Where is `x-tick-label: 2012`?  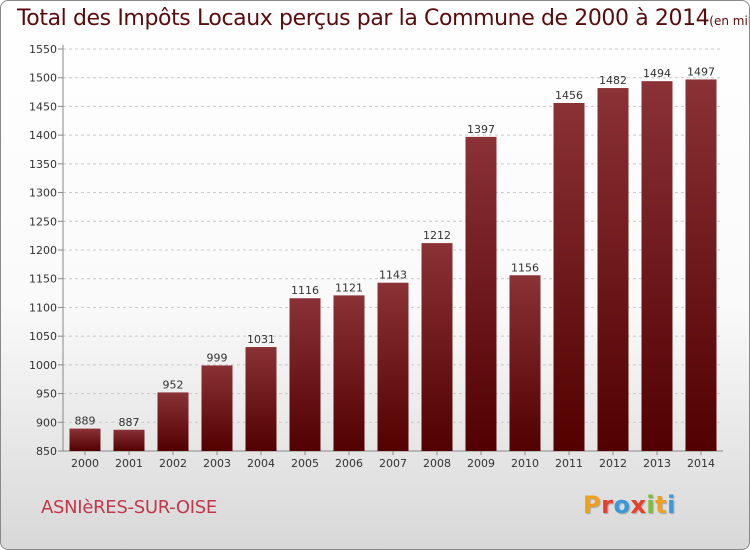 x-tick-label: 2012 is located at coordinates (613, 463).